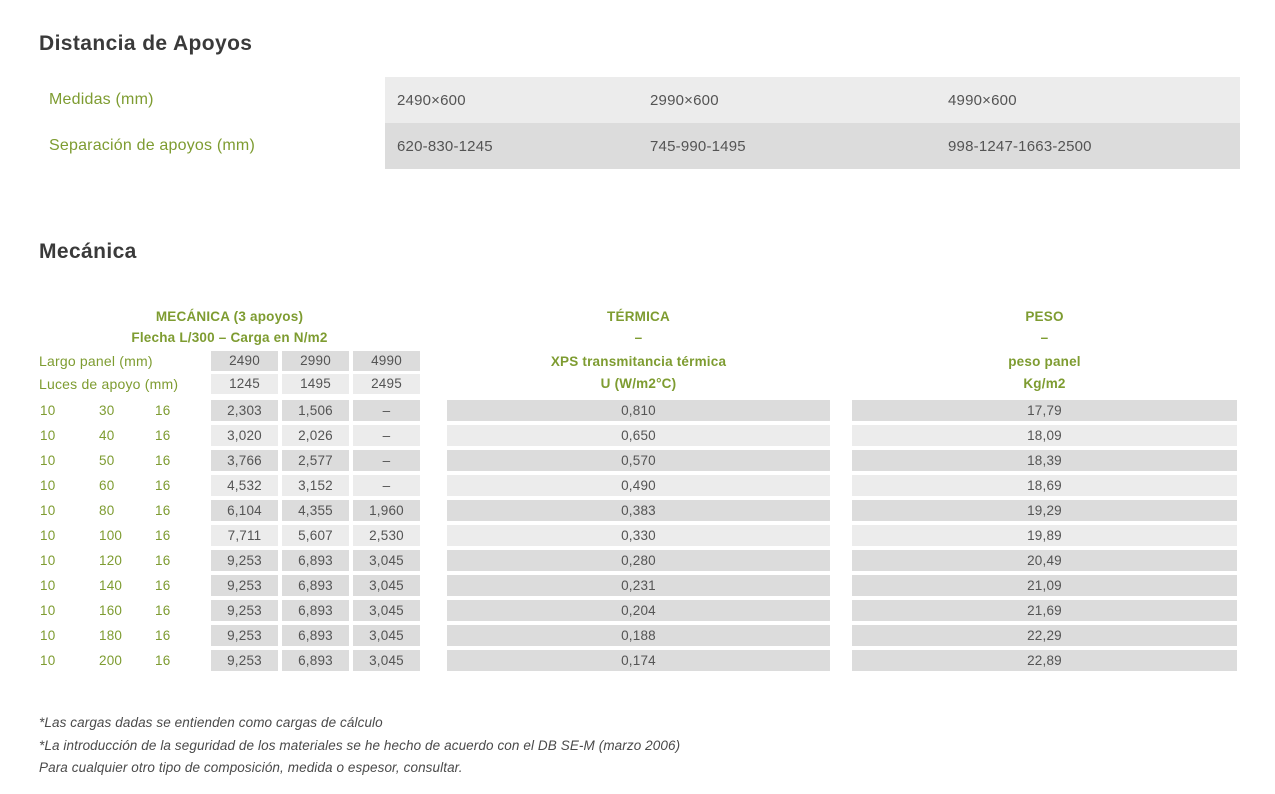 The height and width of the screenshot is (794, 1275). Describe the element at coordinates (244, 535) in the screenshot. I see `load-panel-2490: 7,711` at that location.